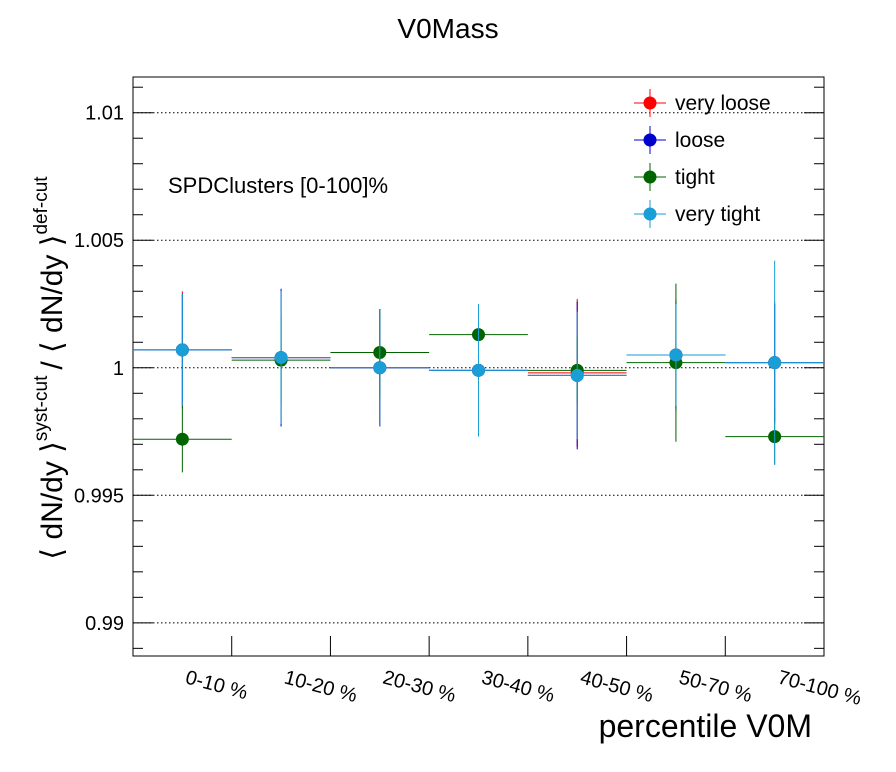 Image resolution: width=896 pixels, height=772 pixels. What do you see at coordinates (118, 369) in the screenshot?
I see `y-tick-label: 1` at bounding box center [118, 369].